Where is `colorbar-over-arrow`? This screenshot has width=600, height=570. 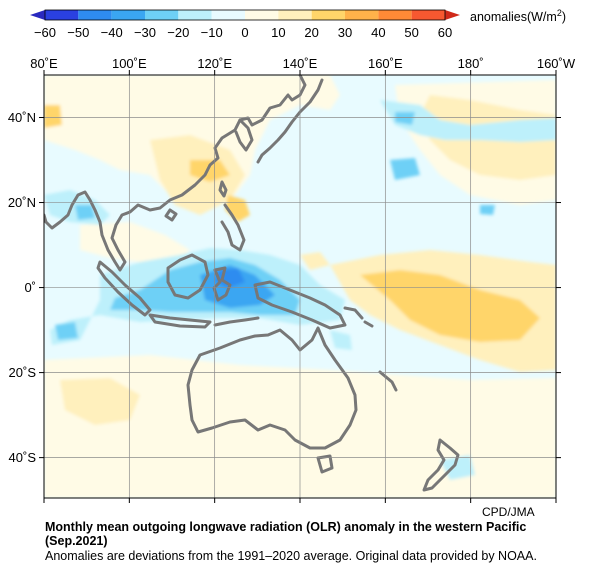
colorbar-over-arrow is located at coordinates (452, 15).